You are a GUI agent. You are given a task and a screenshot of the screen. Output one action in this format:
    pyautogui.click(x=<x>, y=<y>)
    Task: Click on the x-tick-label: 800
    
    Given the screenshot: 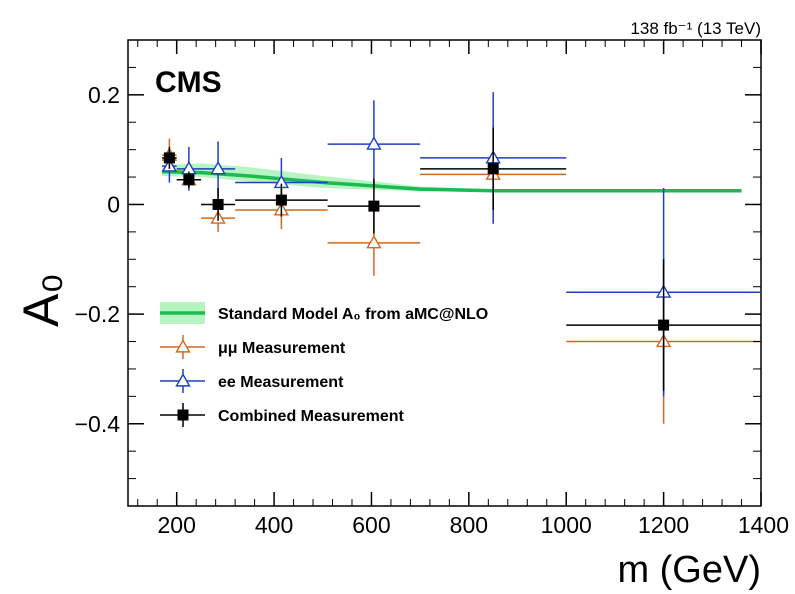 What is the action you would take?
    pyautogui.click(x=469, y=525)
    